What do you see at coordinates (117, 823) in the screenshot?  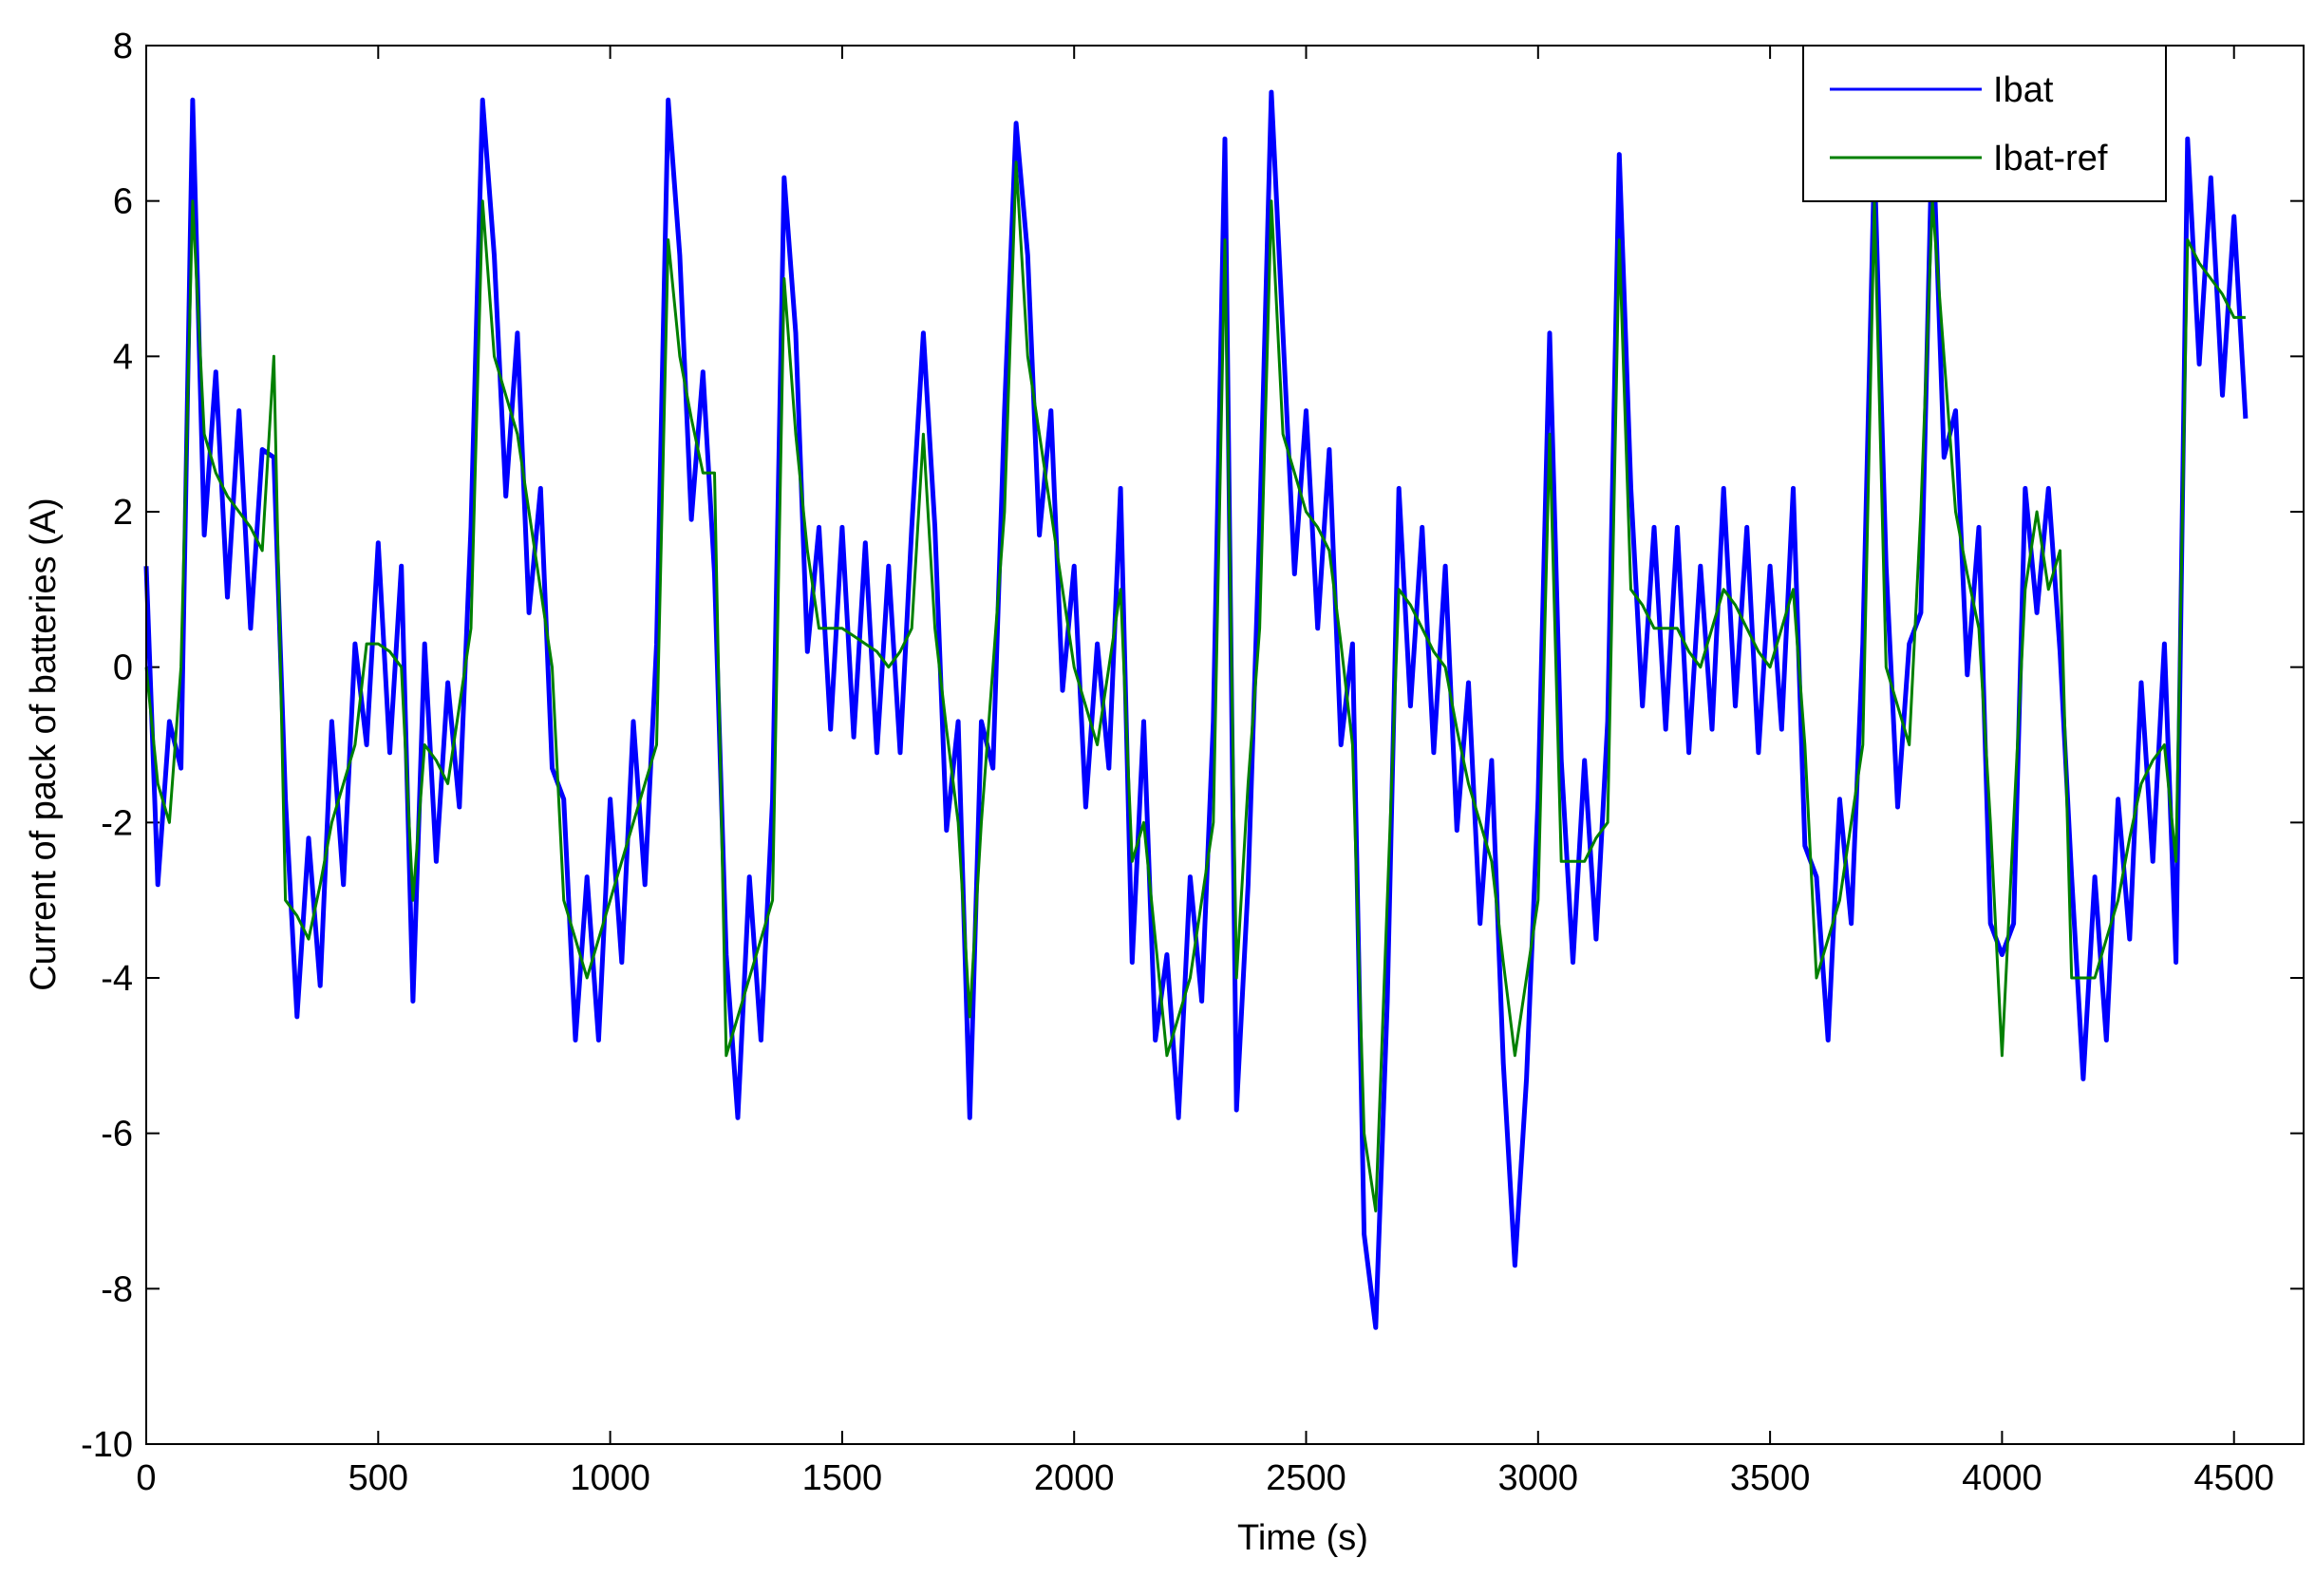 I see `y-tick-label: -2` at bounding box center [117, 823].